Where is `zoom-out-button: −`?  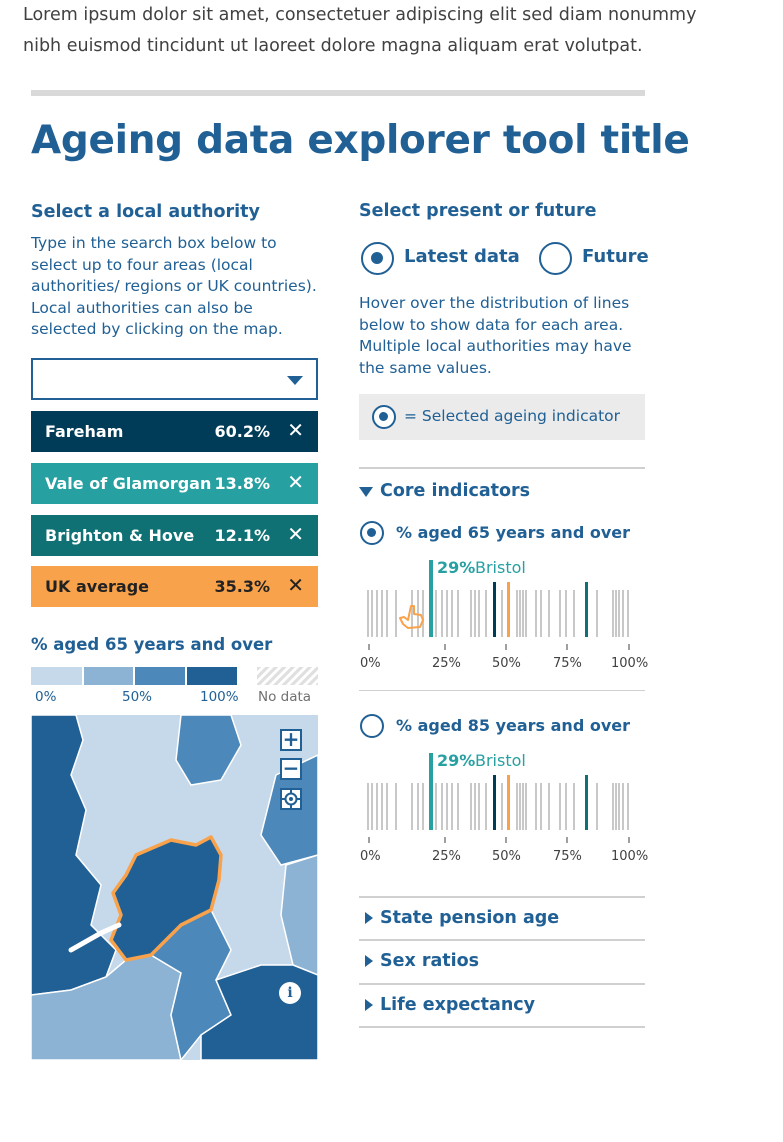 zoom-out-button: − is located at coordinates (291, 769).